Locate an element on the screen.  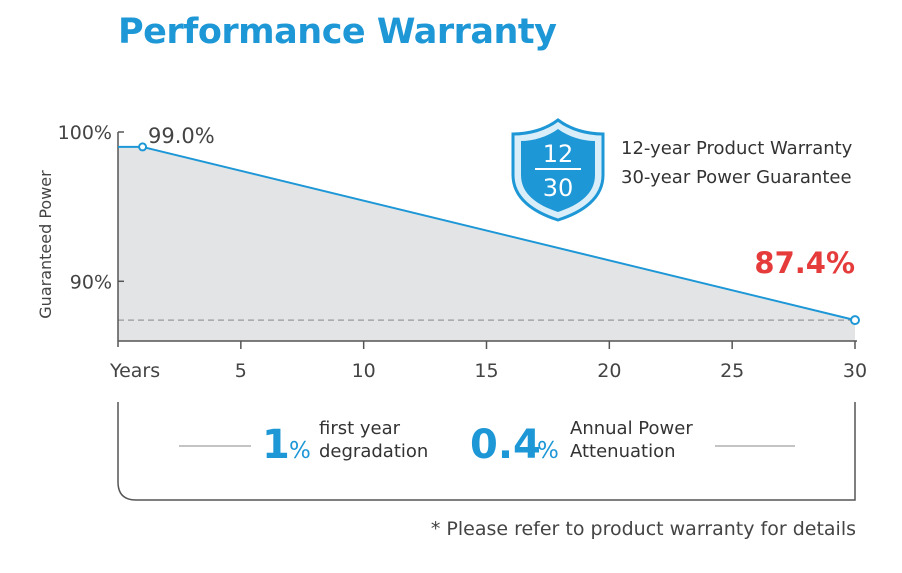
start-value-label: 99.0% is located at coordinates (181, 136).